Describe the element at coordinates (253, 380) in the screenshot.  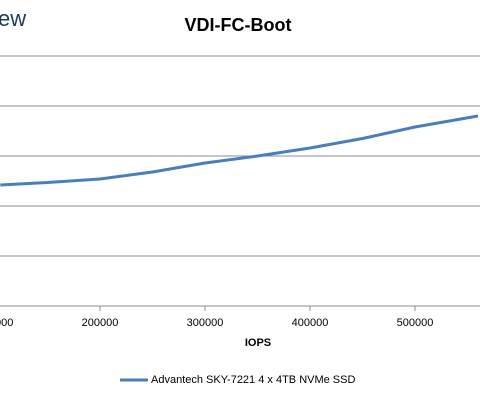
I see `legend-label: Advantech SKY-7221 4 x 4TB NVMe SSD` at that location.